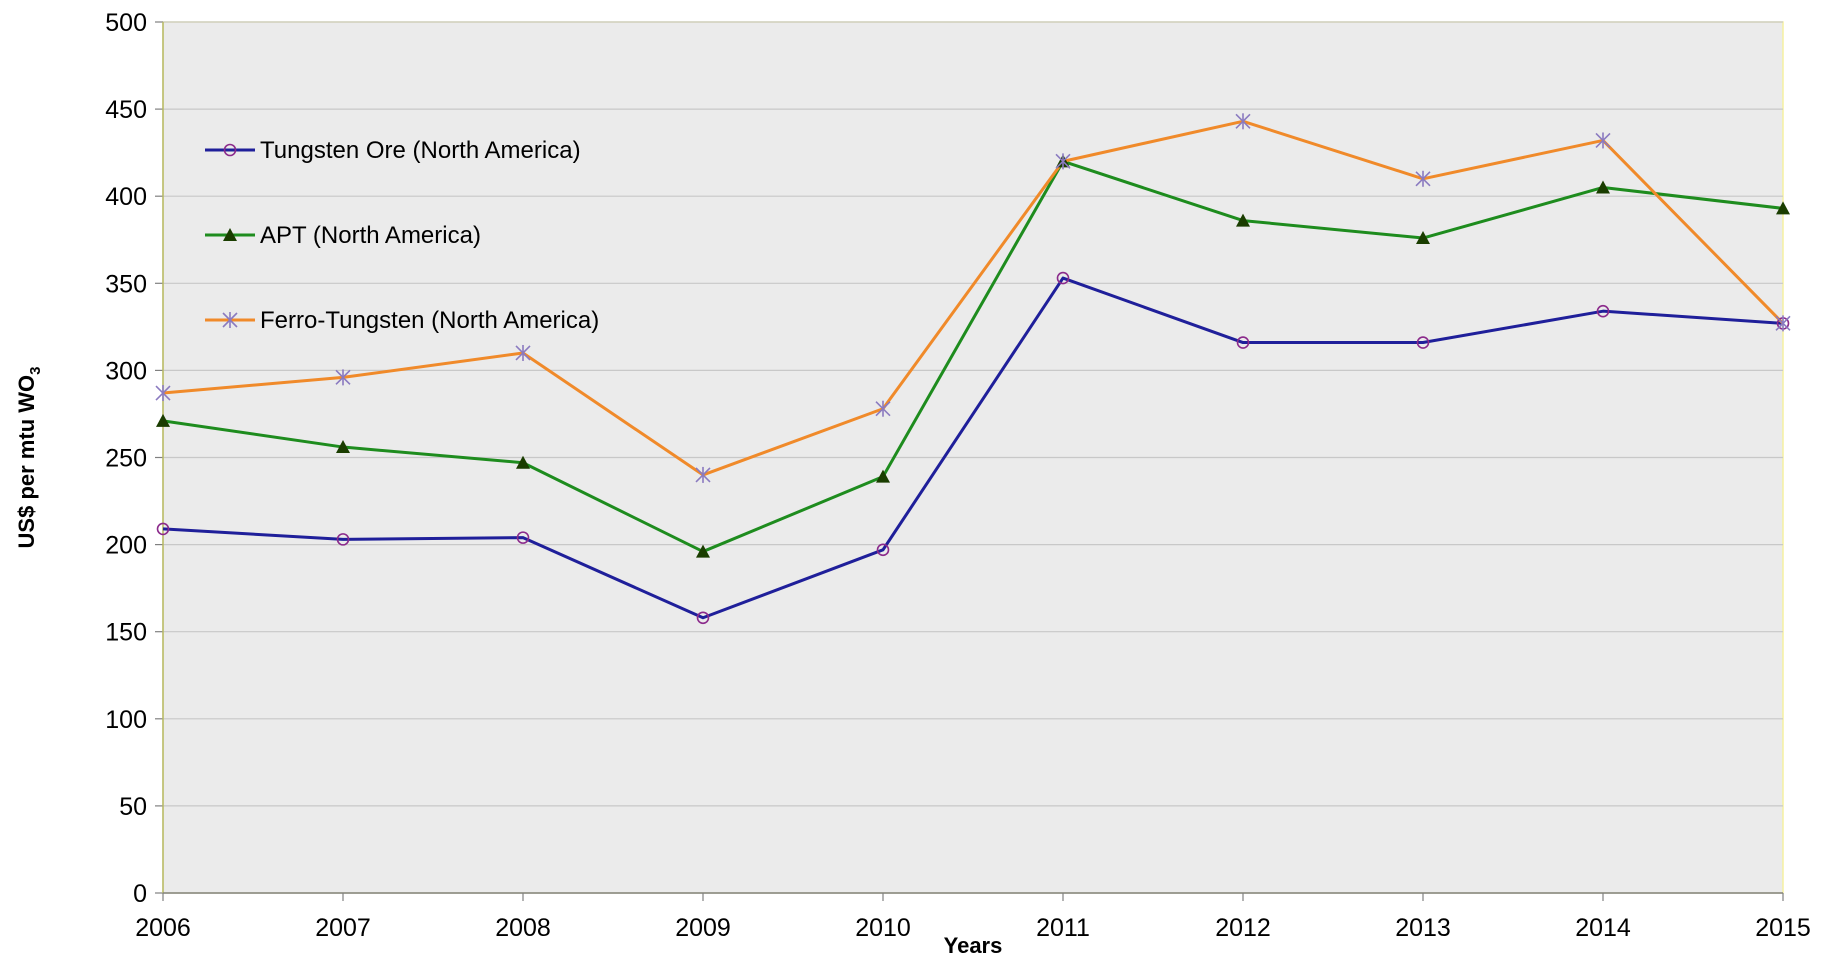  Describe the element at coordinates (126, 284) in the screenshot. I see `y-tick-label: 350` at that location.